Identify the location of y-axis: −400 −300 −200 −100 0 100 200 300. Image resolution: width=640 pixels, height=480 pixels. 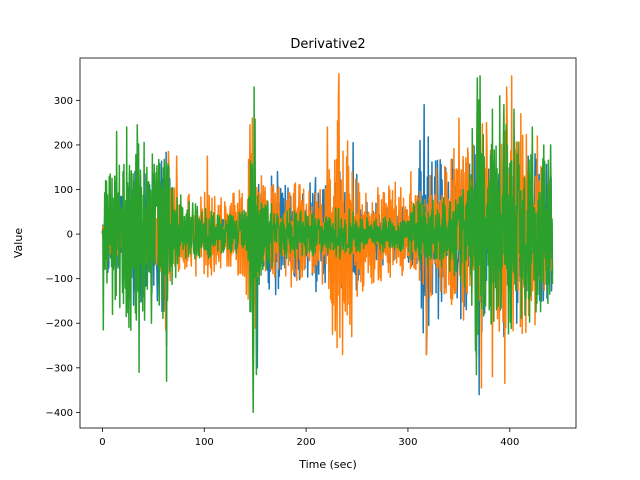
(63, 257).